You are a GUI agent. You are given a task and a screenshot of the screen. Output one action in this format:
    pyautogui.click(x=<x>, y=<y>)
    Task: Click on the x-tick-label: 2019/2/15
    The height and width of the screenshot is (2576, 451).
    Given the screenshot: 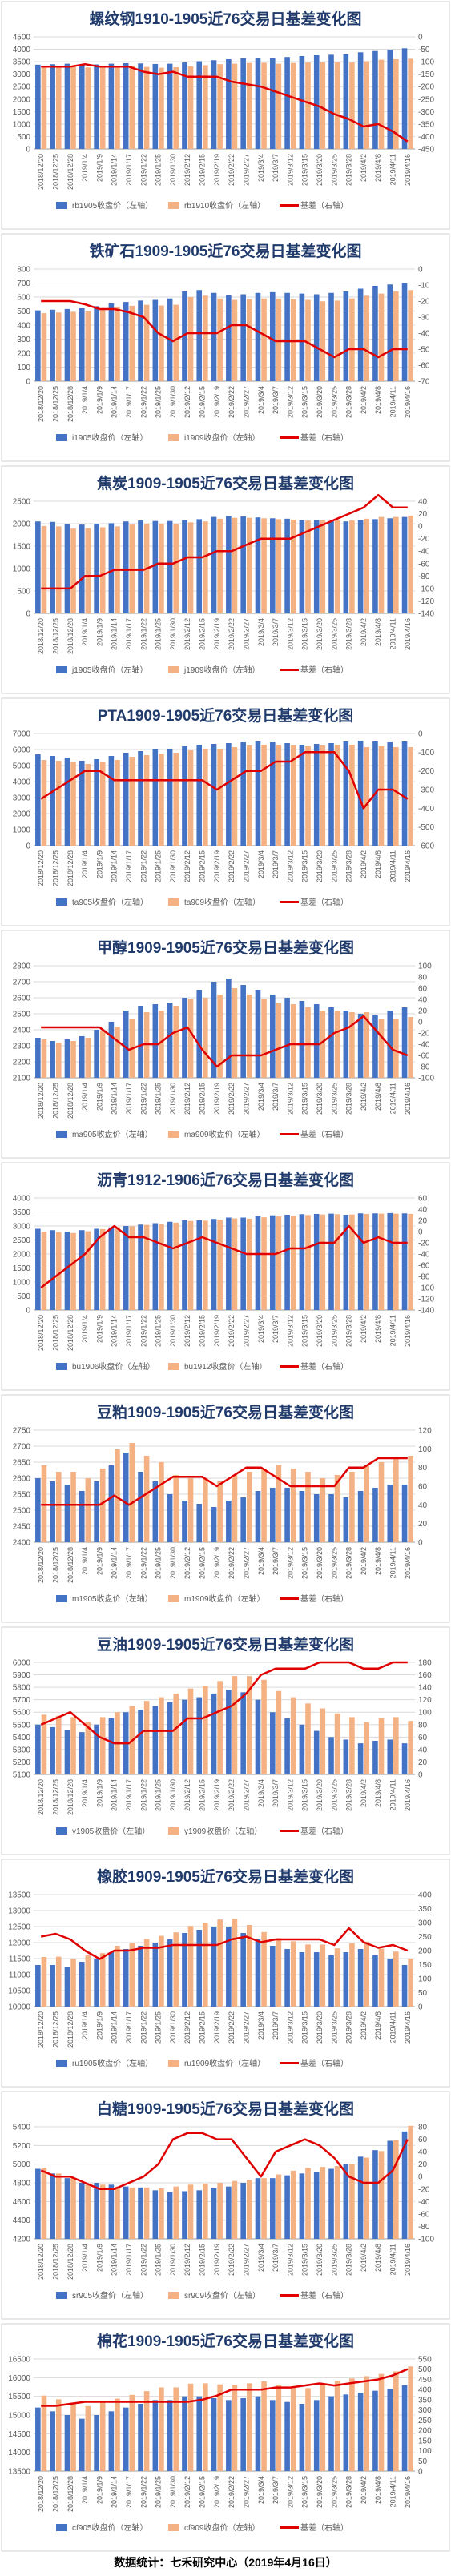 What is the action you would take?
    pyautogui.click(x=203, y=1331)
    